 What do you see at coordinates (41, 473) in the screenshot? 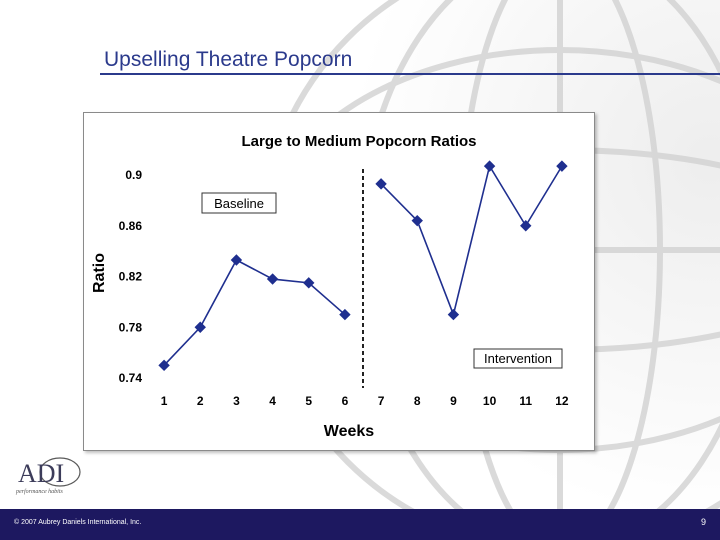
I see `svg-text: ADI` at bounding box center [41, 473].